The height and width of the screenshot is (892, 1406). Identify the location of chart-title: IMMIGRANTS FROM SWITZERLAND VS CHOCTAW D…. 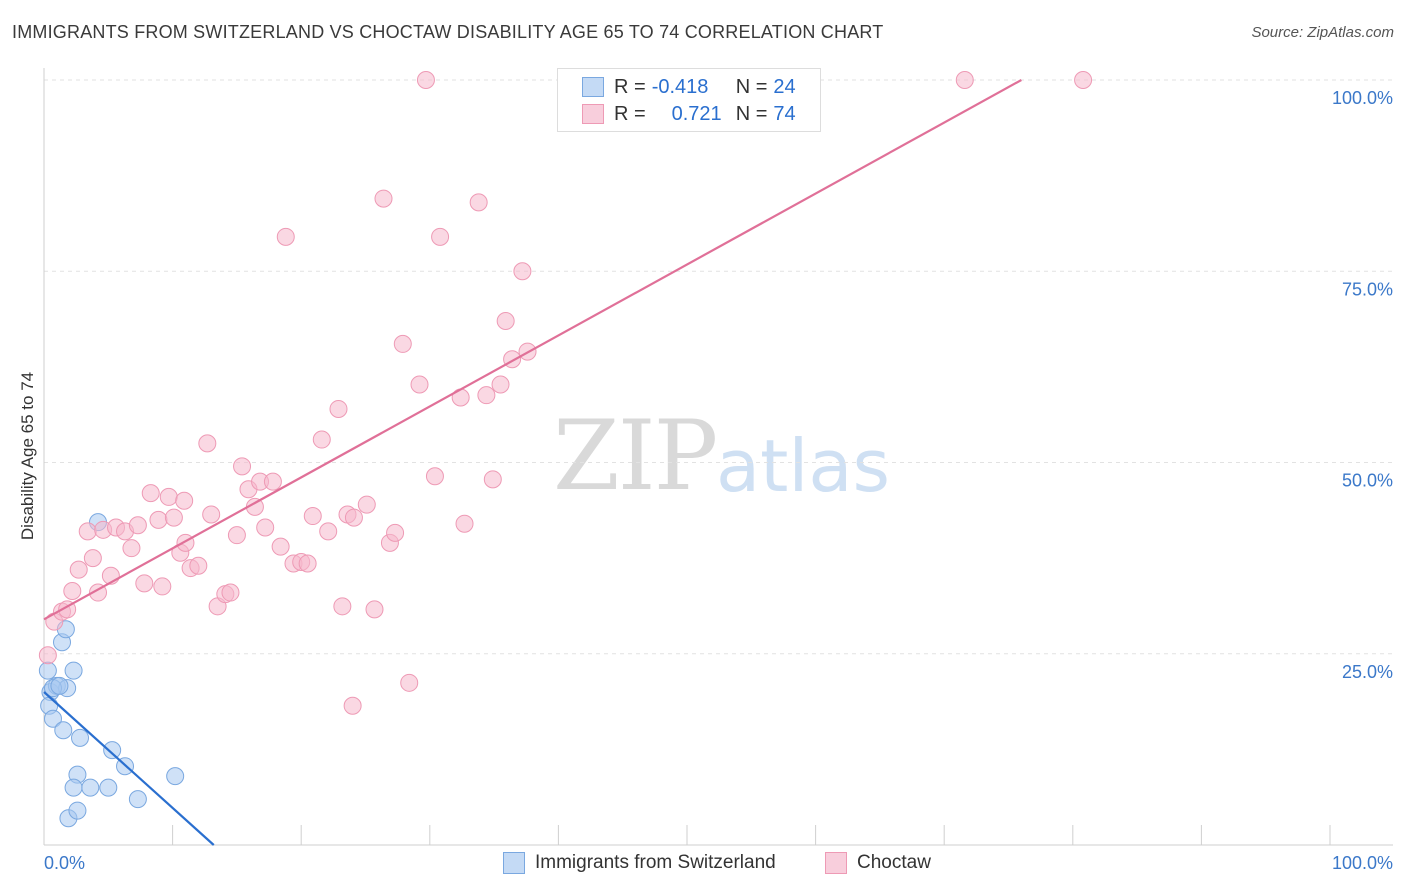
(448, 32).